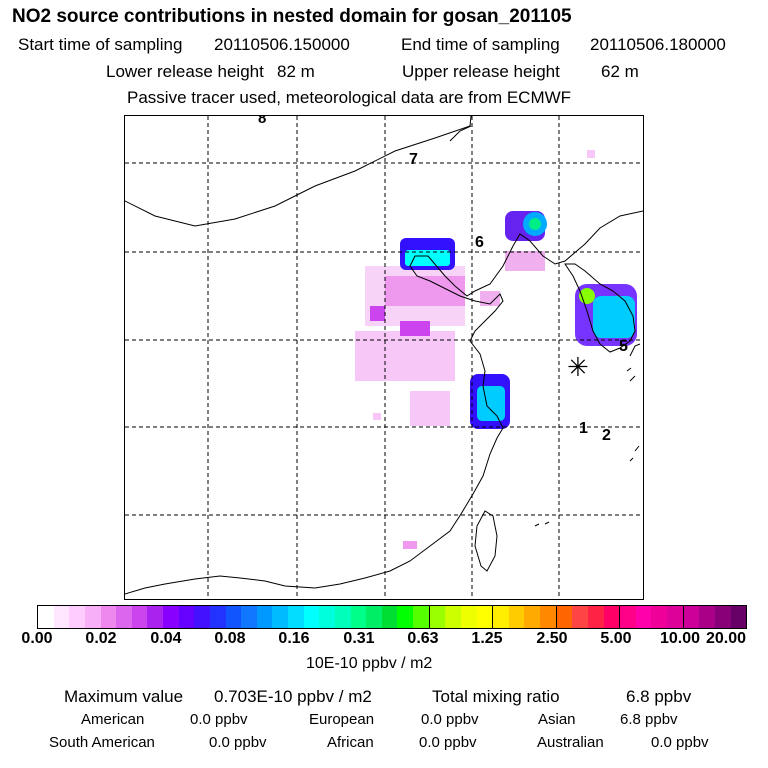  What do you see at coordinates (623, 346) in the screenshot?
I see `trajectory-marker-5: 5` at bounding box center [623, 346].